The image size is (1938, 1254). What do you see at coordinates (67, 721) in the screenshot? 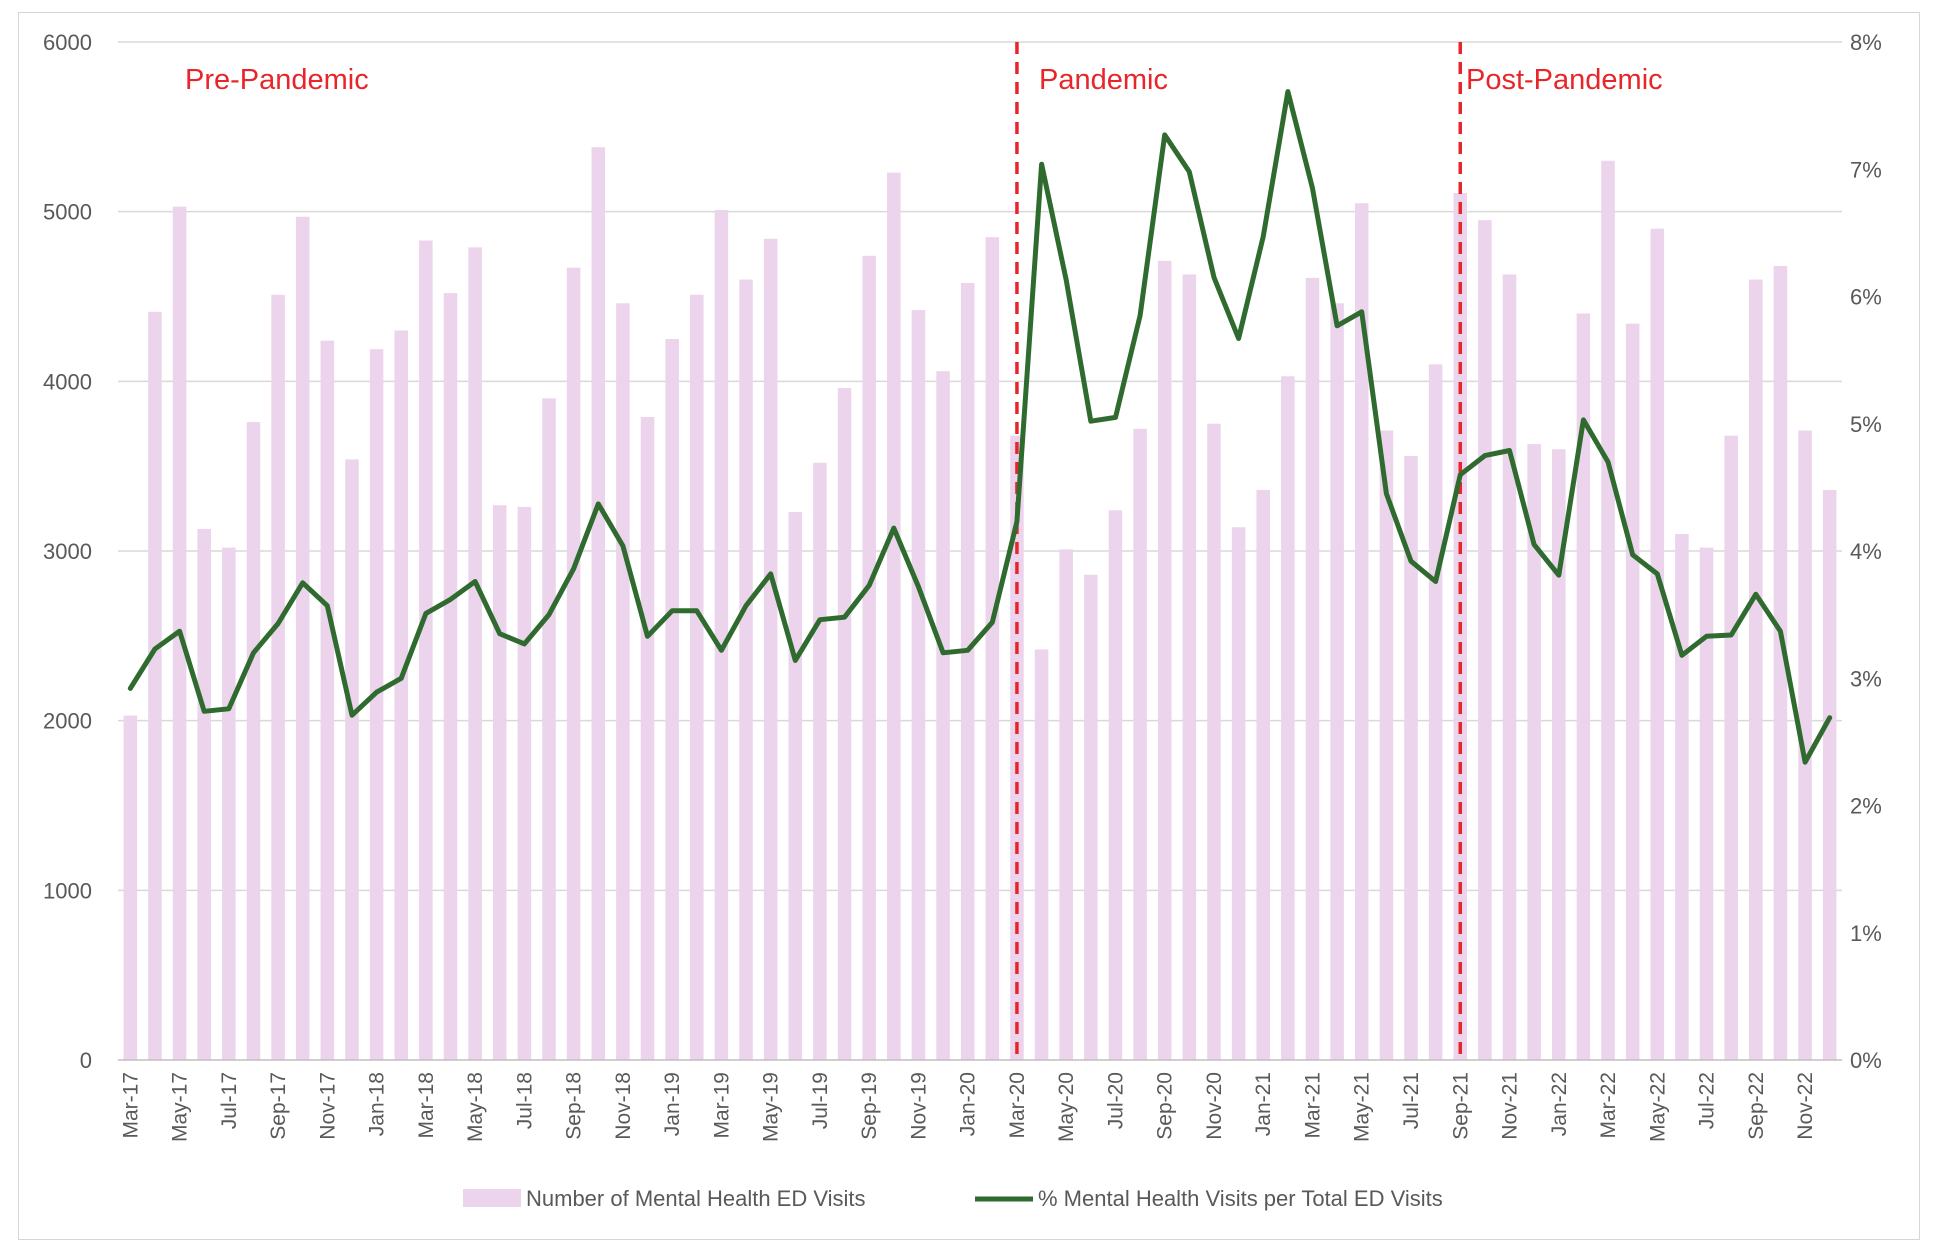
I see `y-left-tick-label: 2000` at bounding box center [67, 721].